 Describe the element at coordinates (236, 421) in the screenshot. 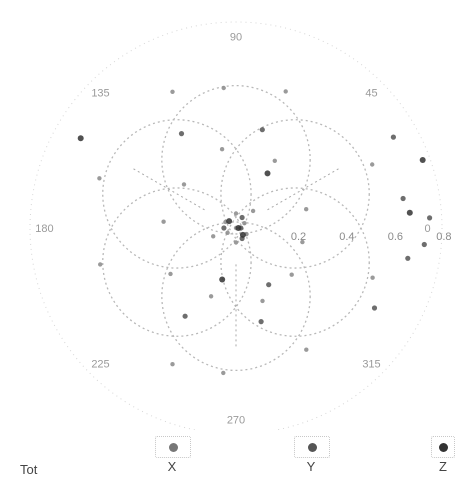

I see `angle-tick-270: 270` at that location.